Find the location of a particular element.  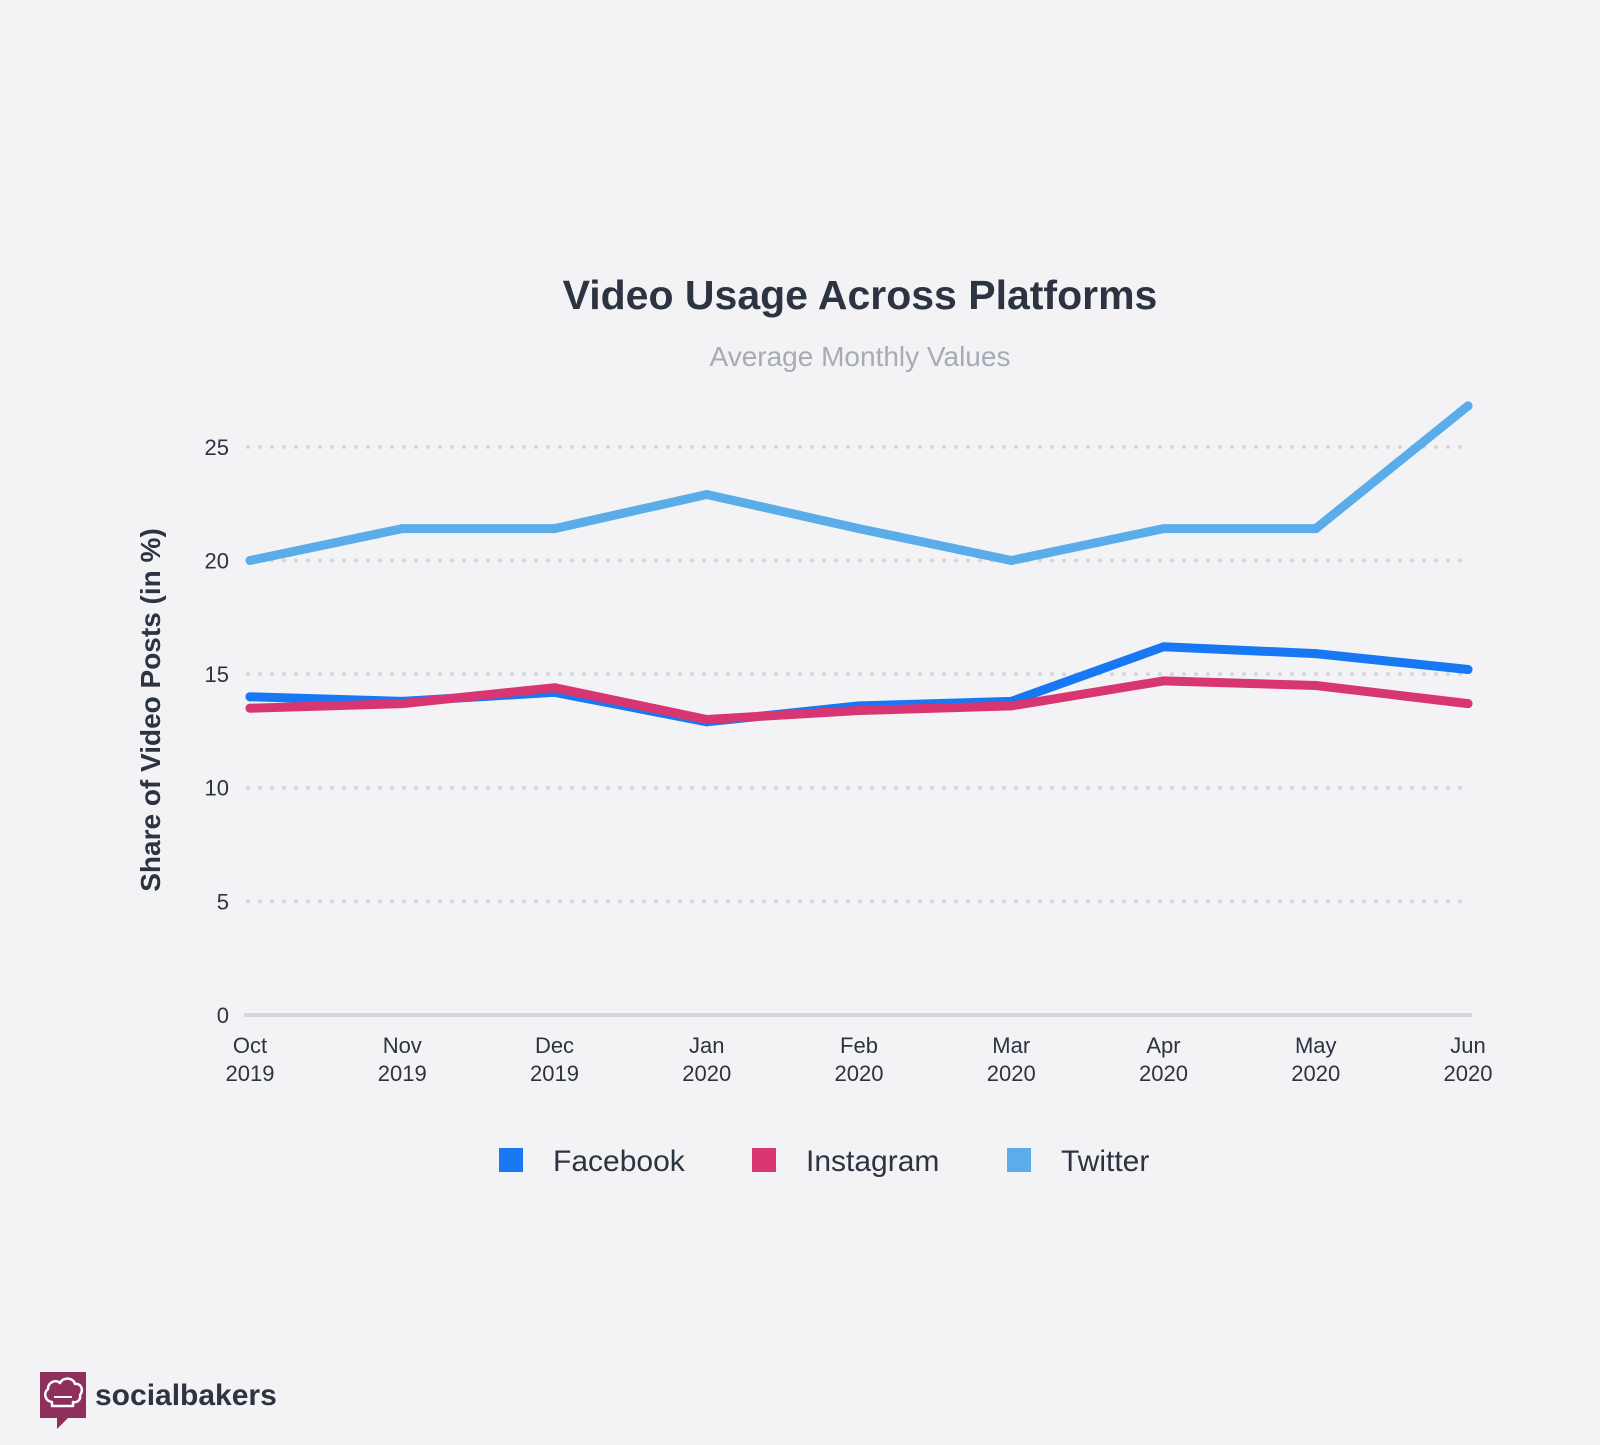

x-tick-label: May 2020 is located at coordinates (1315, 1059).